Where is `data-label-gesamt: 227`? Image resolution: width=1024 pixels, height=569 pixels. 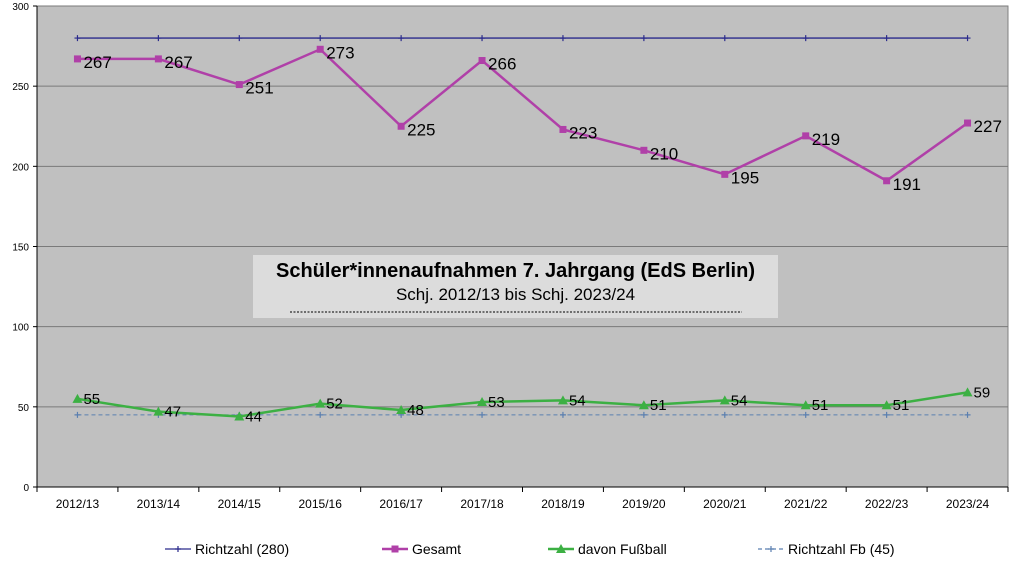
data-label-gesamt: 227 is located at coordinates (988, 126).